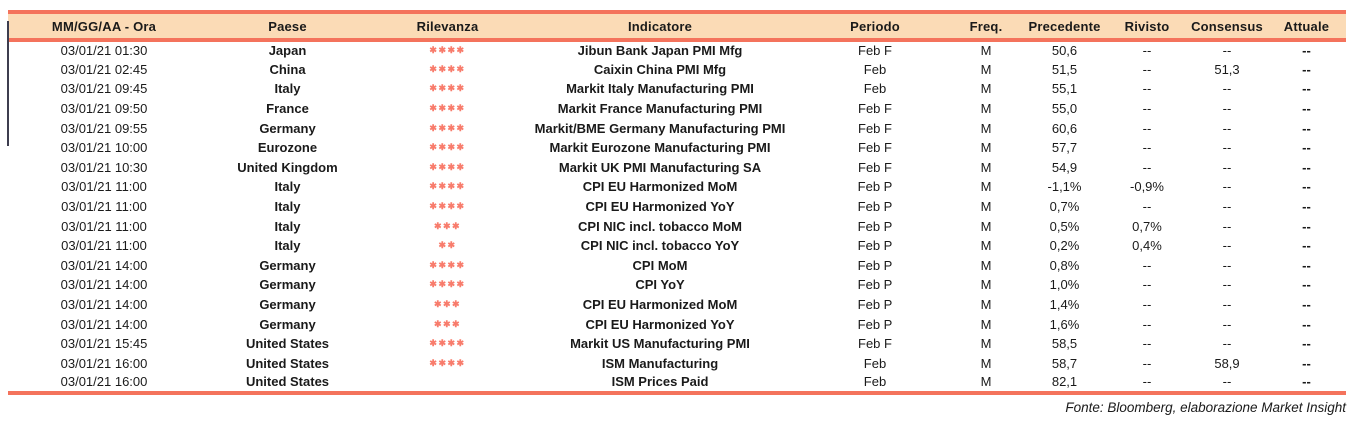  What do you see at coordinates (1064, 305) in the screenshot?
I see `previous-cell: 1,4%` at bounding box center [1064, 305].